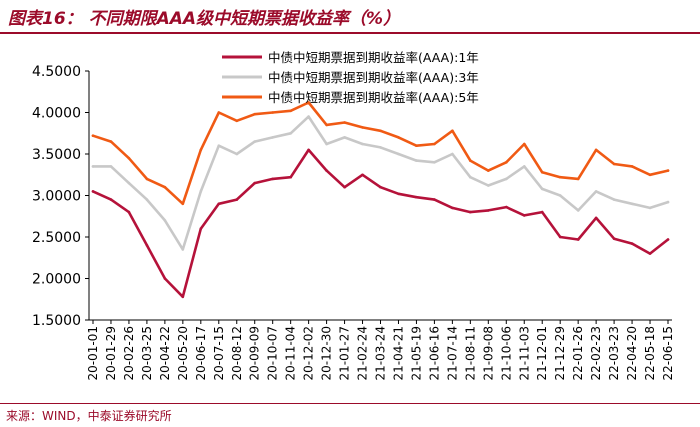  What do you see at coordinates (398, 353) in the screenshot?
I see `x-tick-label: 21-04-21` at bounding box center [398, 353].